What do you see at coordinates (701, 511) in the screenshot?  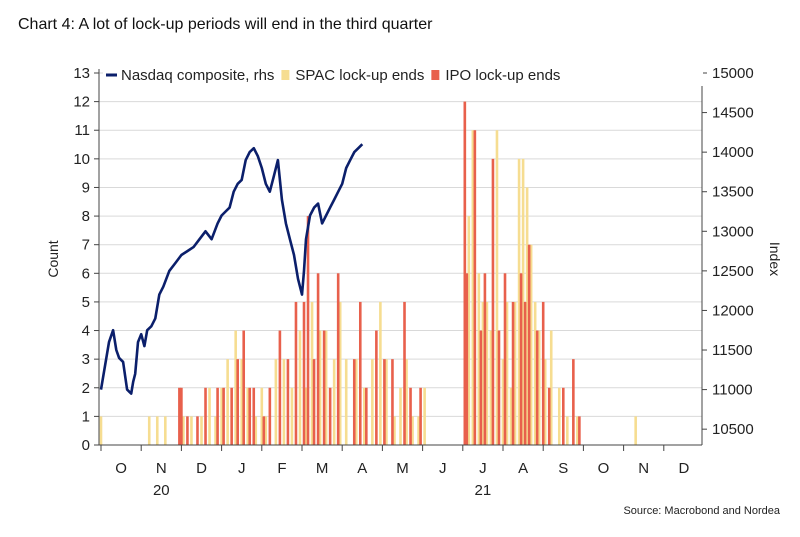 I see `source-note: Source: Macrobond and Nordea` at bounding box center [701, 511].